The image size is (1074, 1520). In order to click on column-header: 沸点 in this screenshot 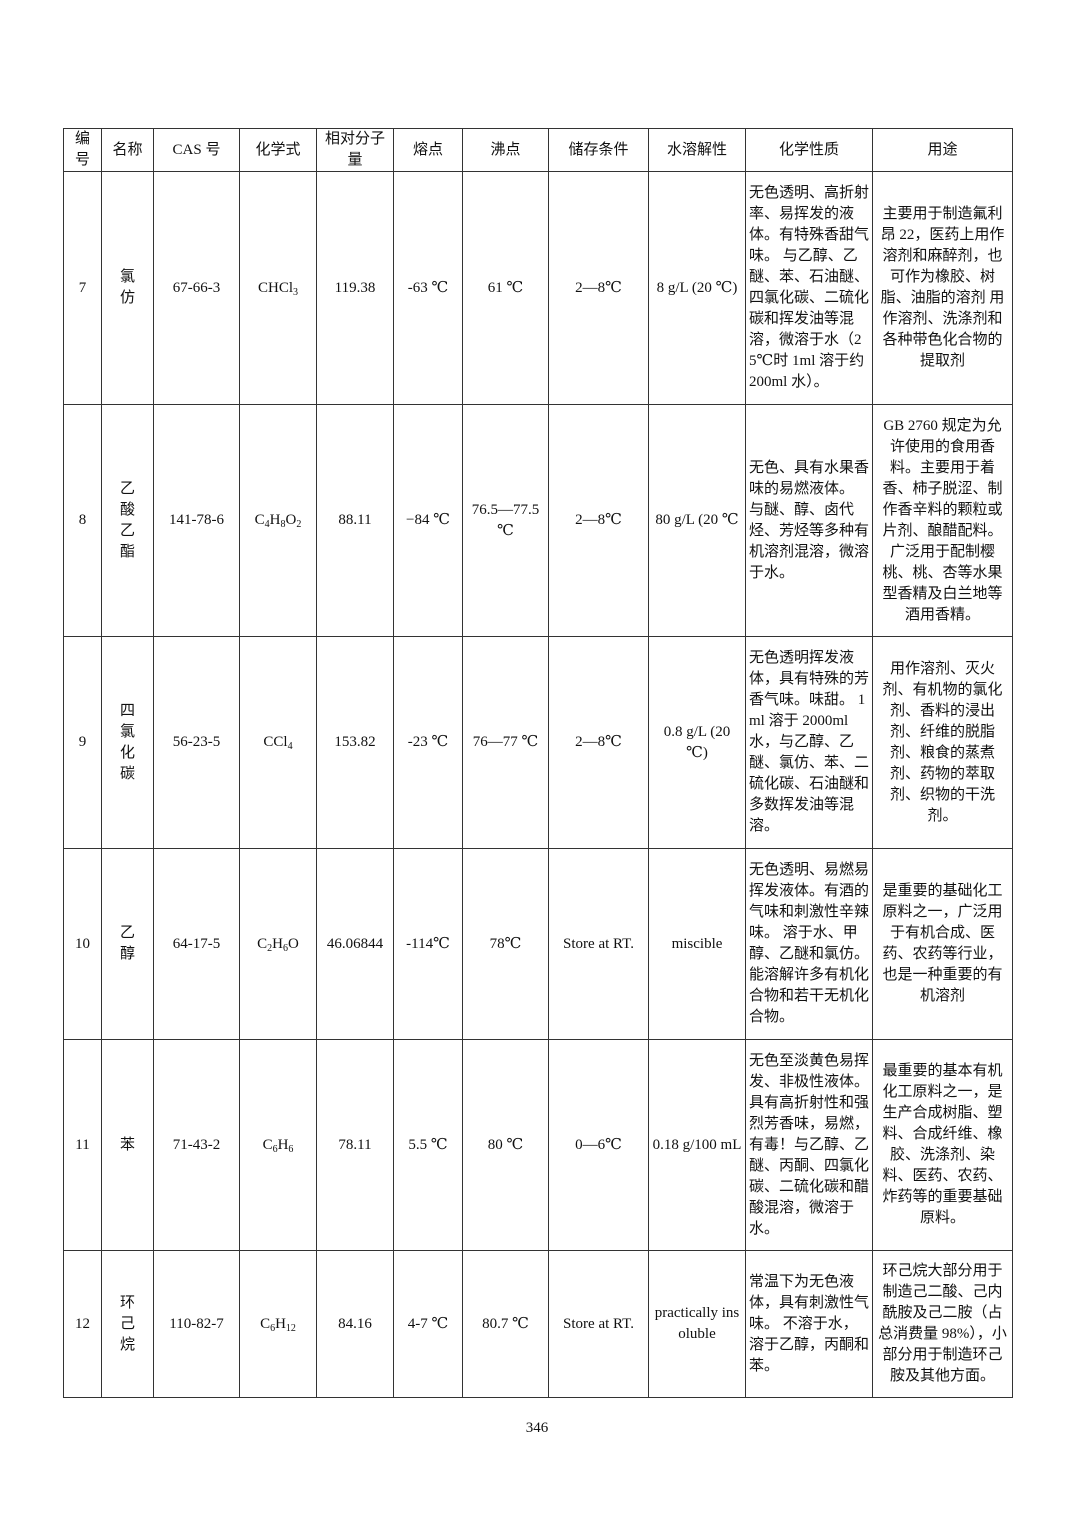, I will do `click(505, 150)`.